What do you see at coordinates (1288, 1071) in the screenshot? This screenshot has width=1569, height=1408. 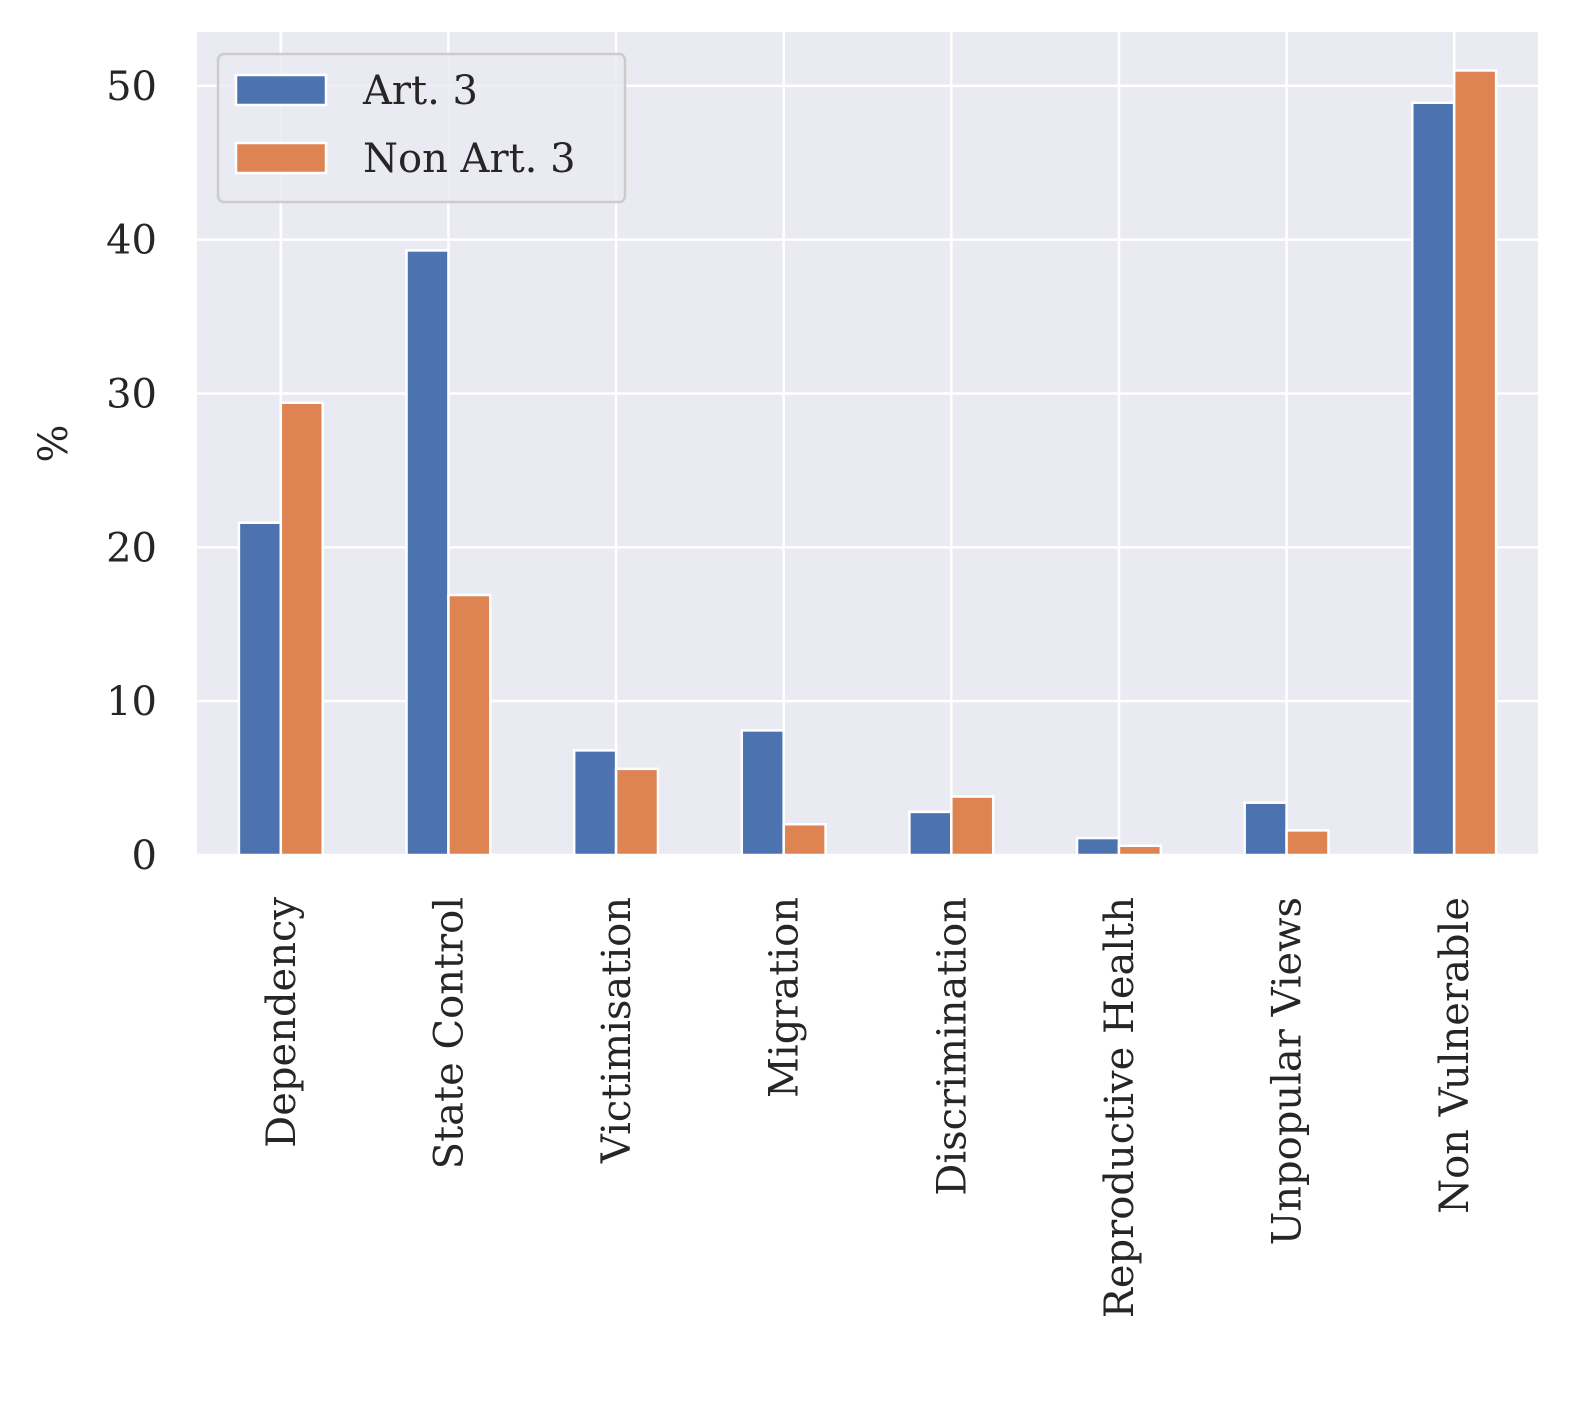 I see `x-tick-label: Unpopular Views` at bounding box center [1288, 1071].